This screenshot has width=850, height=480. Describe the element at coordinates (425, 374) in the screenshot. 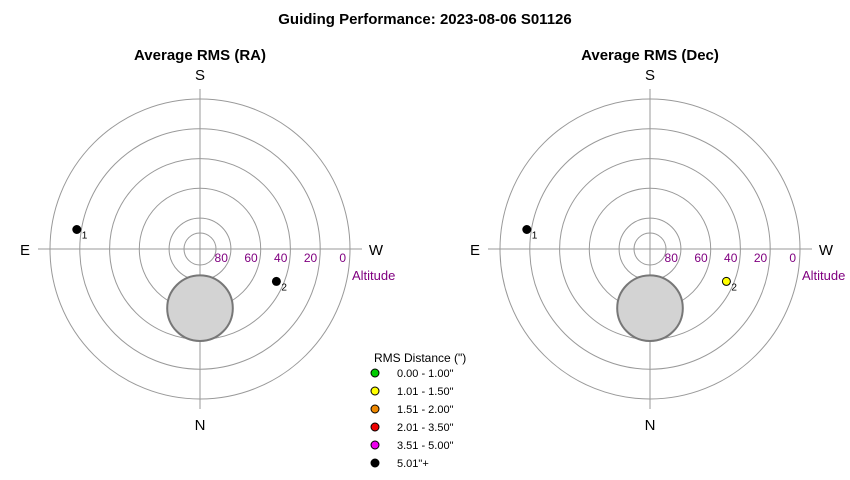

I see `legend-item-label: 0.00 - 1.00"` at that location.